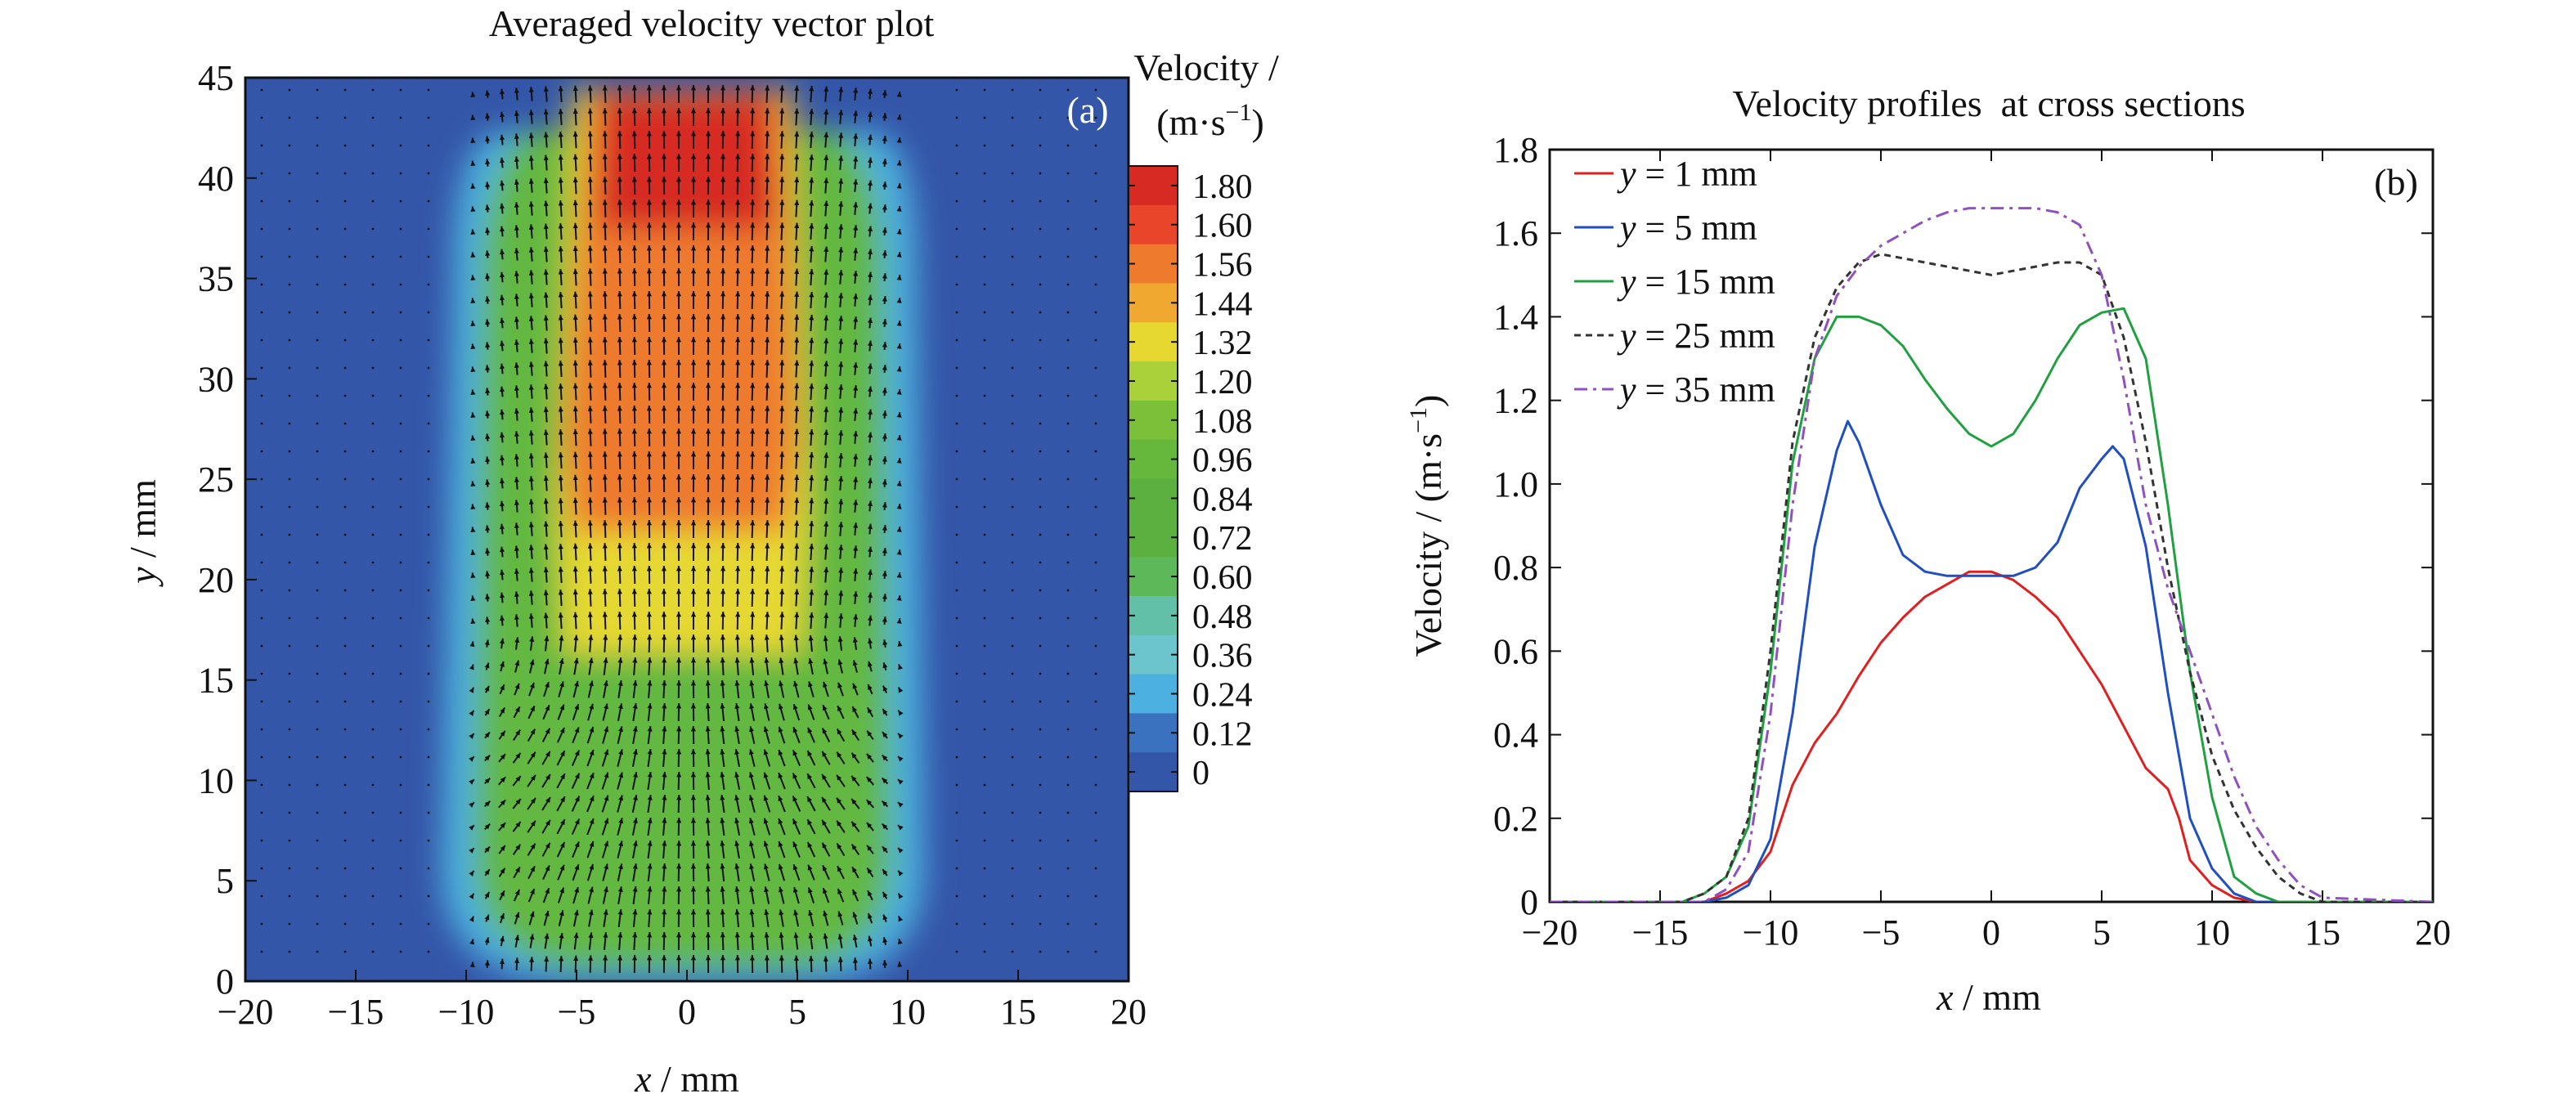  Describe the element at coordinates (1222, 422) in the screenshot. I see `colorbar-level-label: 1.08` at that location.